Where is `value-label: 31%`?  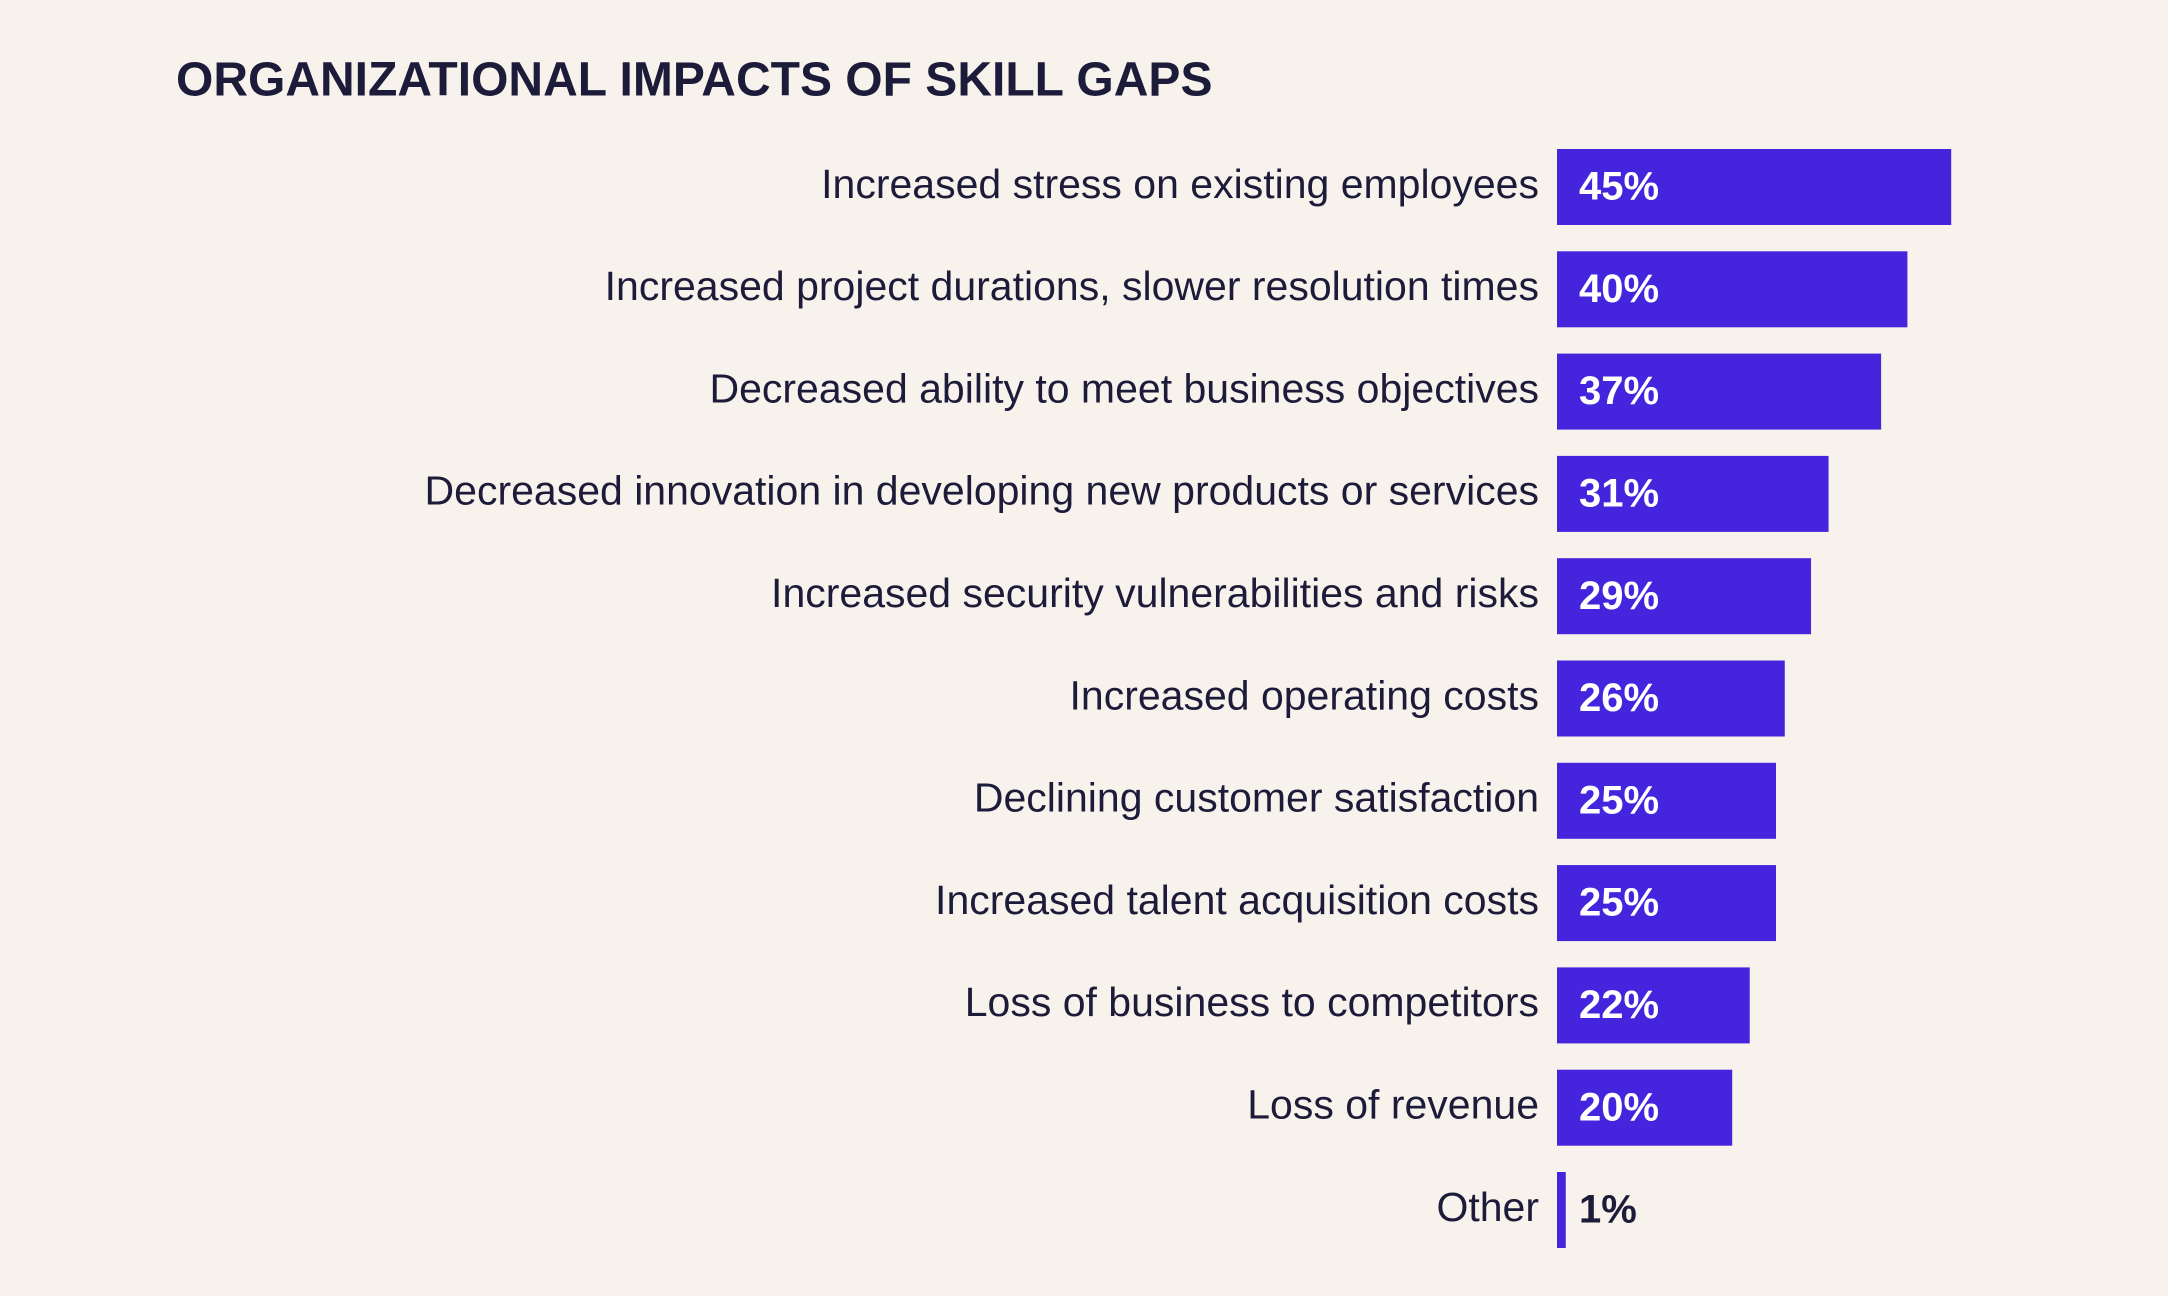
value-label: 31% is located at coordinates (1619, 493).